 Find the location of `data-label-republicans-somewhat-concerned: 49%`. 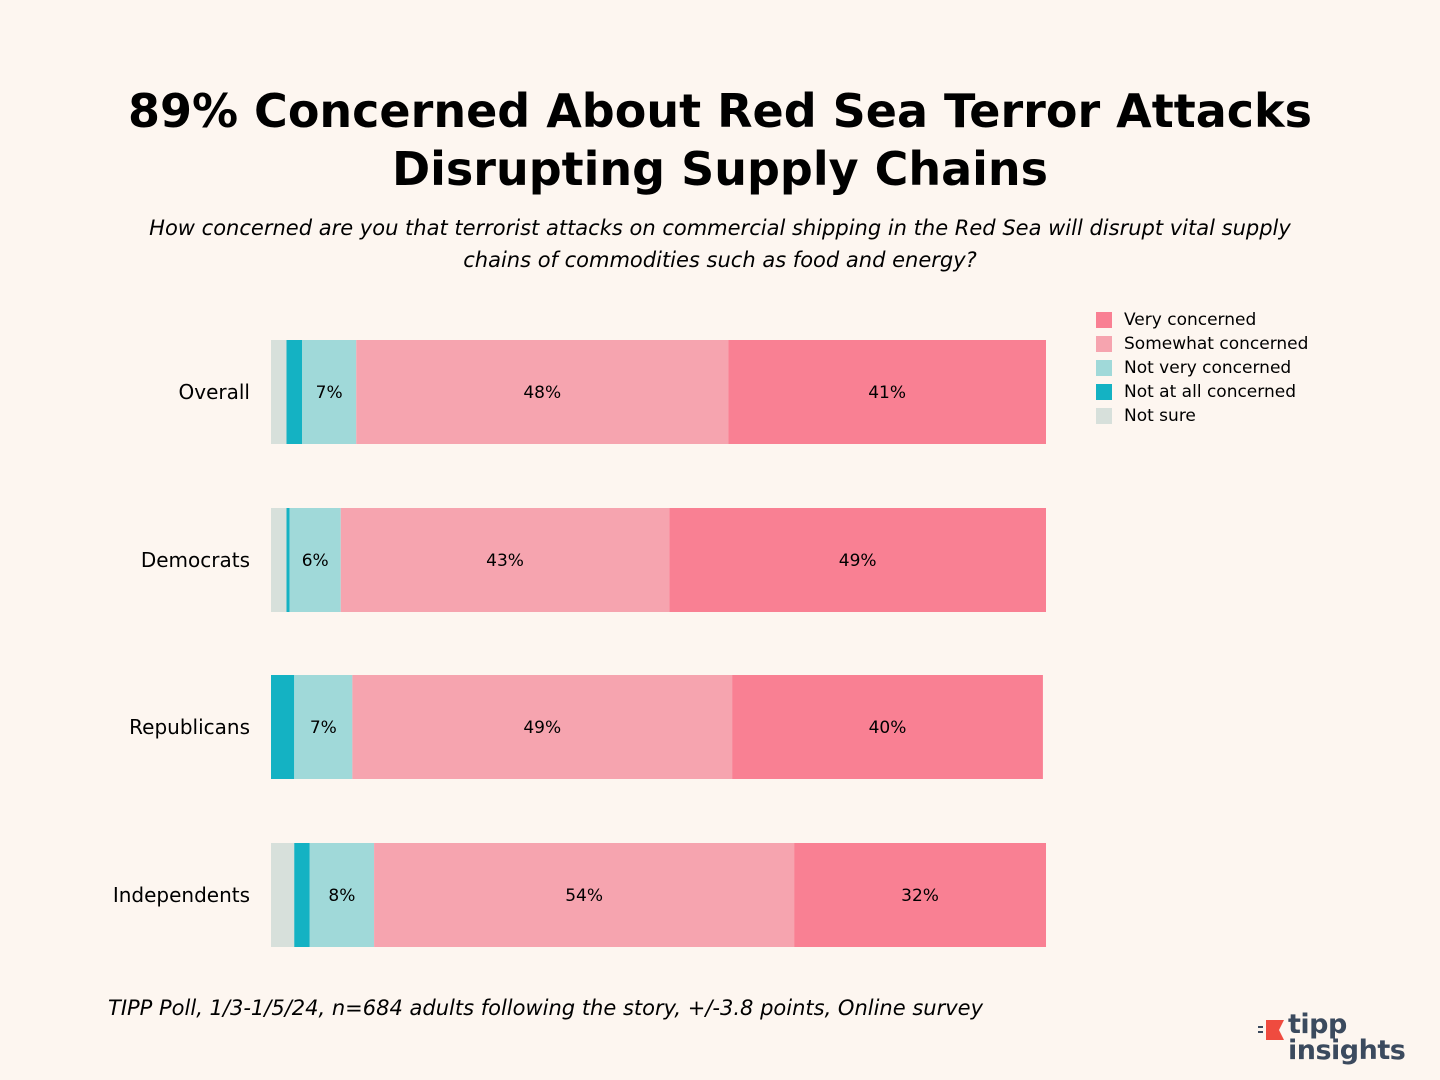

data-label-republicans-somewhat-concerned: 49% is located at coordinates (542, 728).